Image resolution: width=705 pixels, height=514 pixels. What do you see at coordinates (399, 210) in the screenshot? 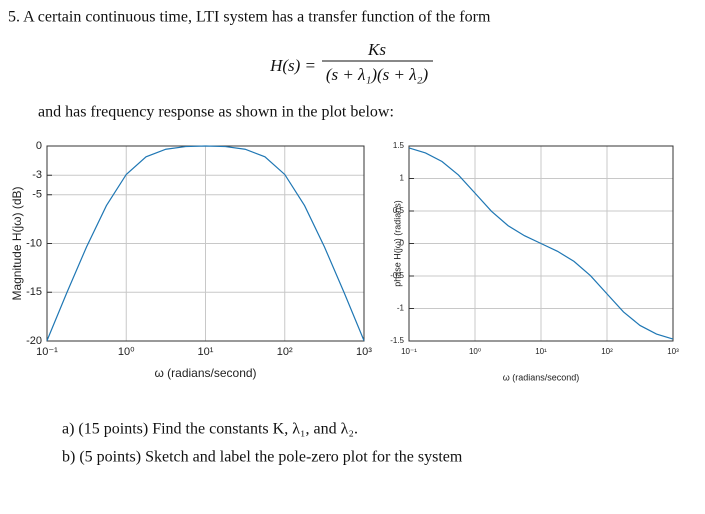
I see `y-tick-label: 0.5` at bounding box center [399, 210].